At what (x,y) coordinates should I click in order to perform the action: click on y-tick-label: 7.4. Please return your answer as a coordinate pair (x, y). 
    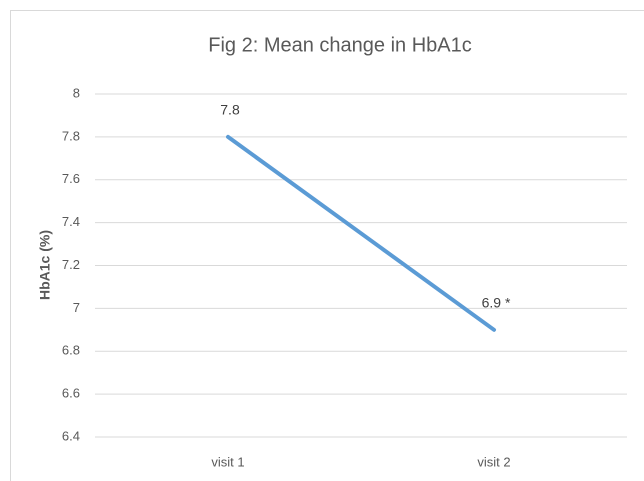
    Looking at the image, I should click on (71, 221).